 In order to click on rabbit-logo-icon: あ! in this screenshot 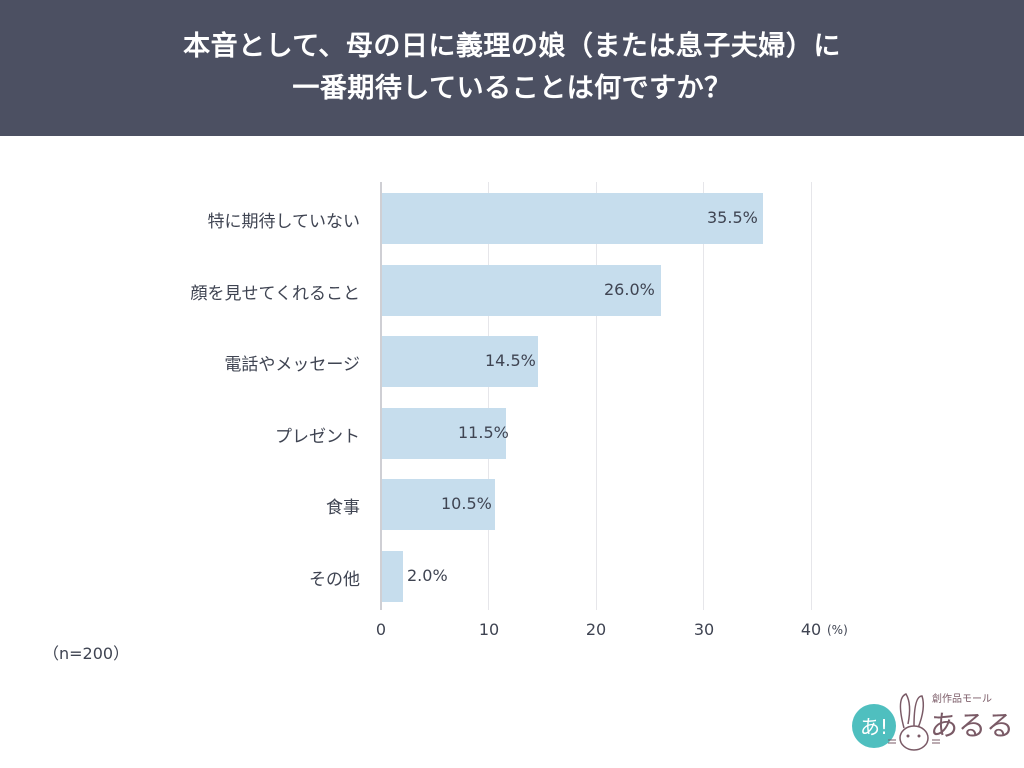, I will do `click(896, 722)`.